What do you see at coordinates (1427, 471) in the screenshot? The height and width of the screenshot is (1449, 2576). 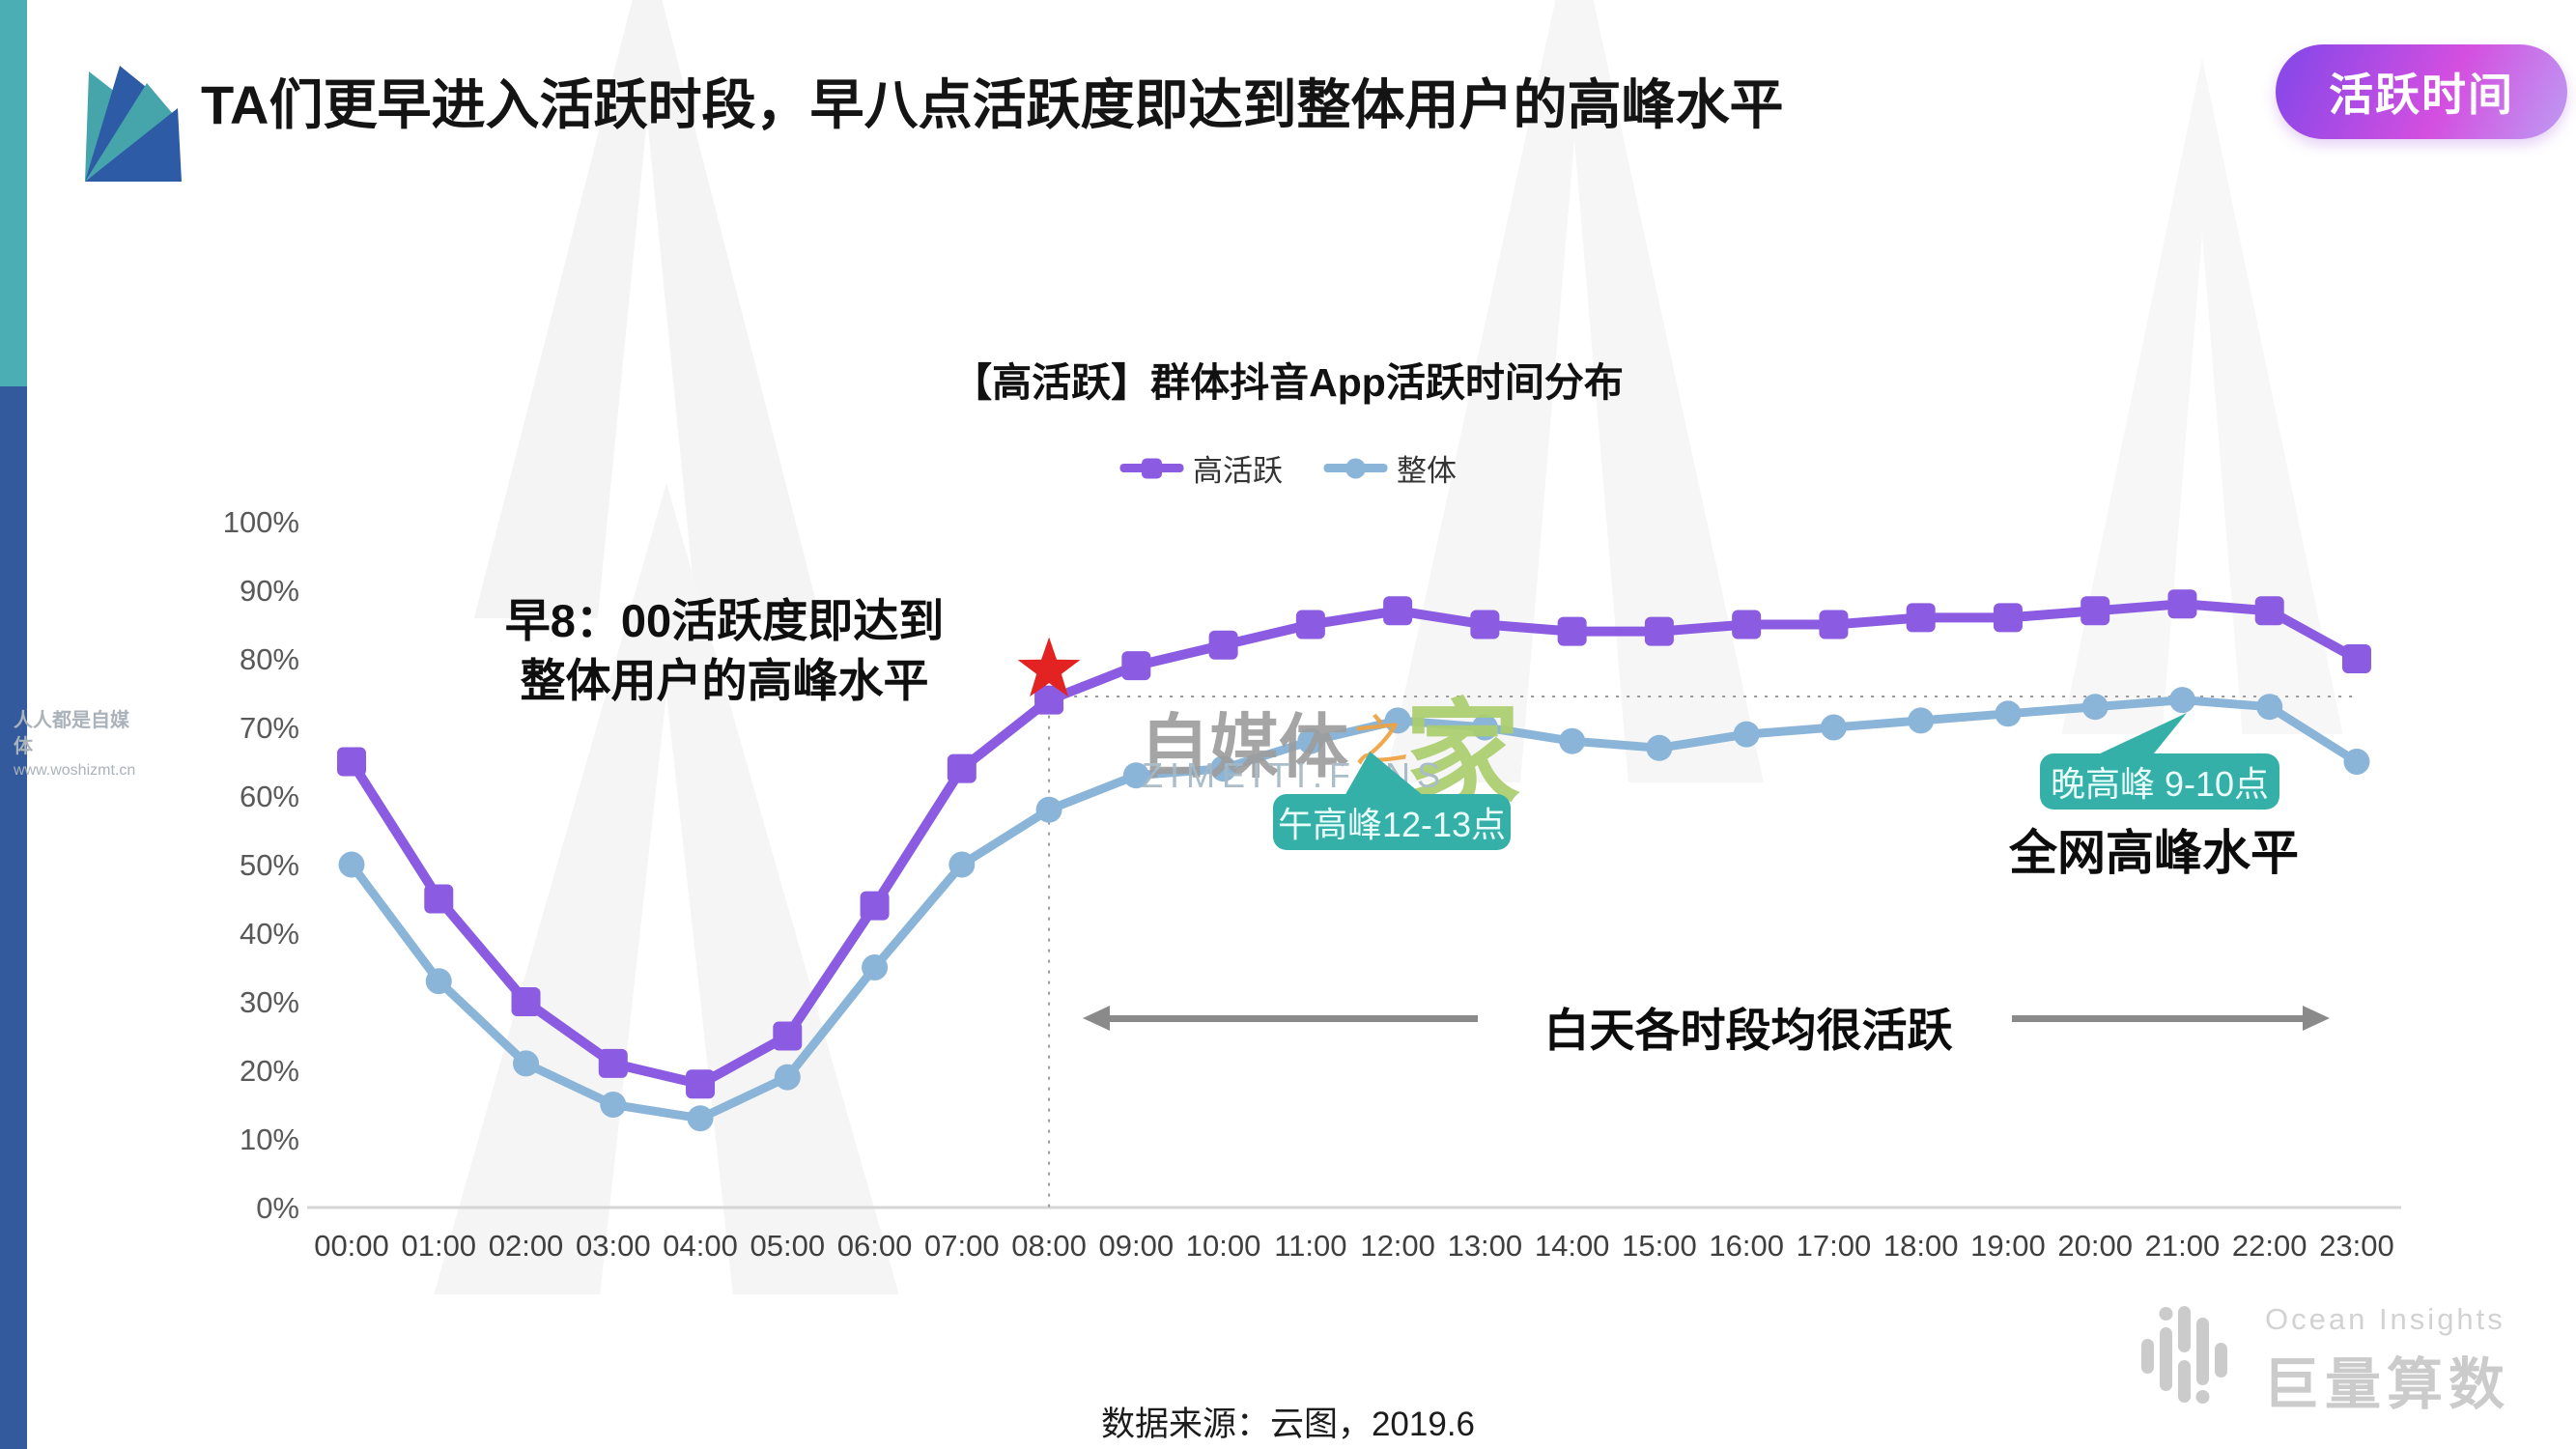 I see `legend-label: 整体` at bounding box center [1427, 471].